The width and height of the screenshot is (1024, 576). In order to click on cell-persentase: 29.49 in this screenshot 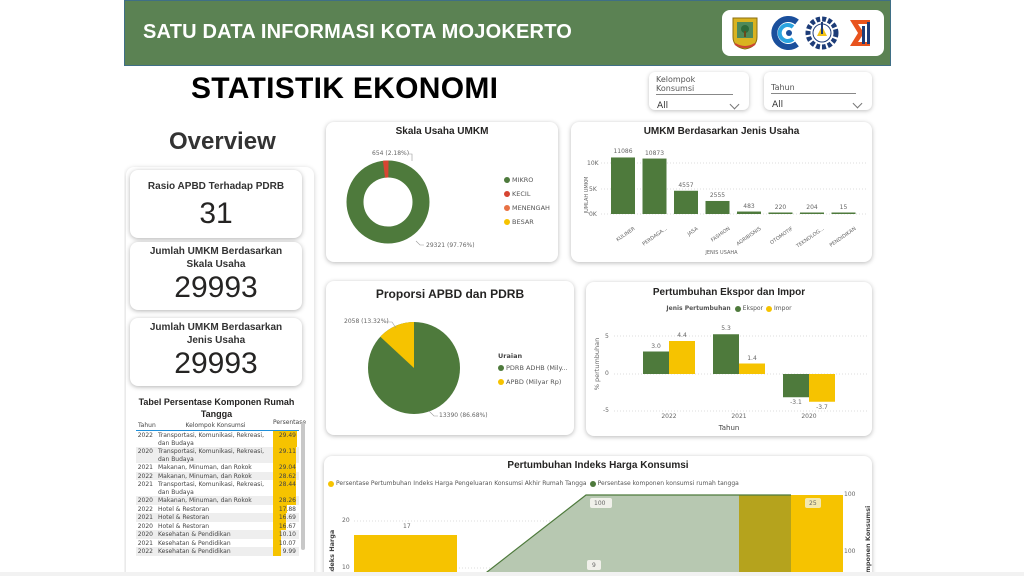, I will do `click(285, 439)`.